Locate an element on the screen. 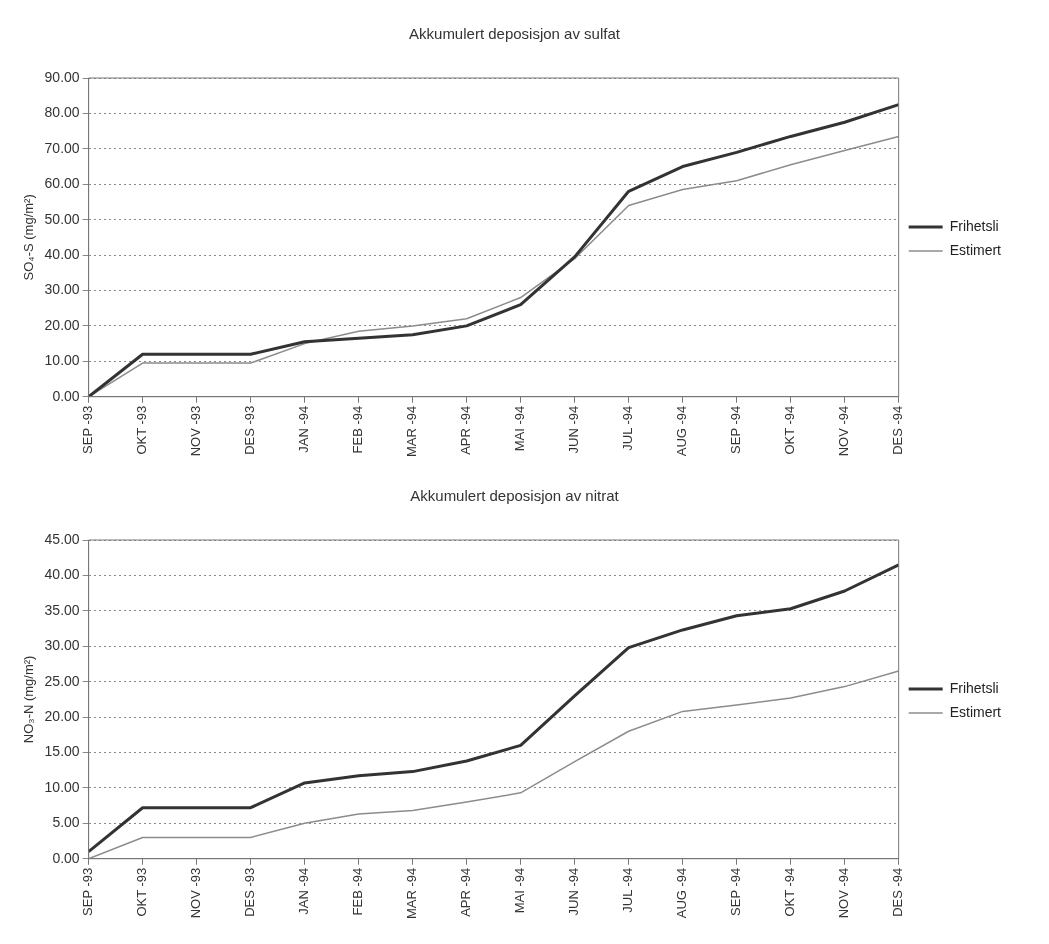 This screenshot has height=944, width=1049. y-axis-title: NO₃-N (mg/m²) is located at coordinates (29, 699).